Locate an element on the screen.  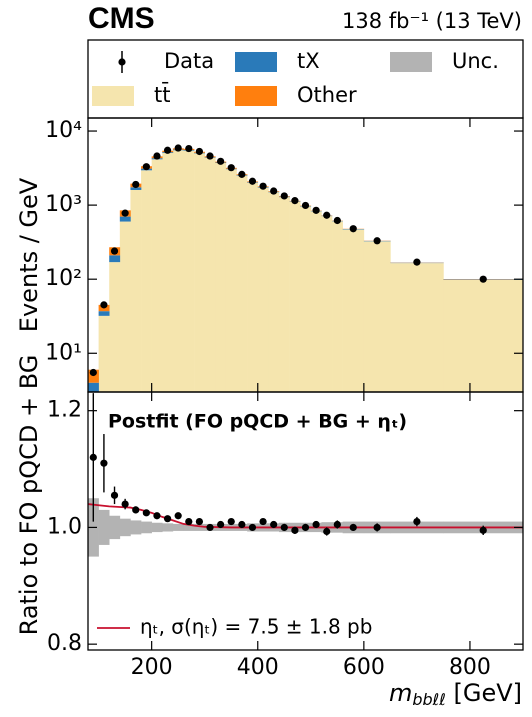
legend-label: tt̄ is located at coordinates (162, 94).